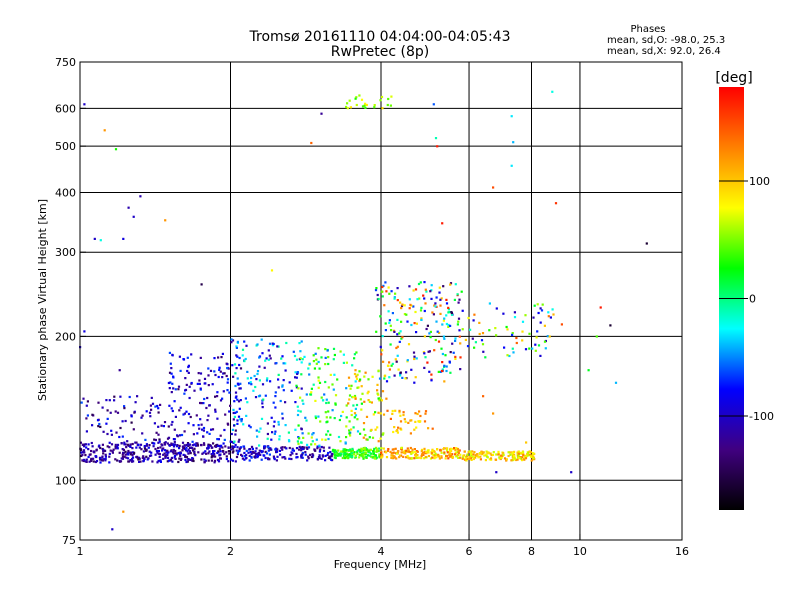 Image resolution: width=800 pixels, height=600 pixels. What do you see at coordinates (381, 551) in the screenshot?
I see `x-tick-label: 4` at bounding box center [381, 551].